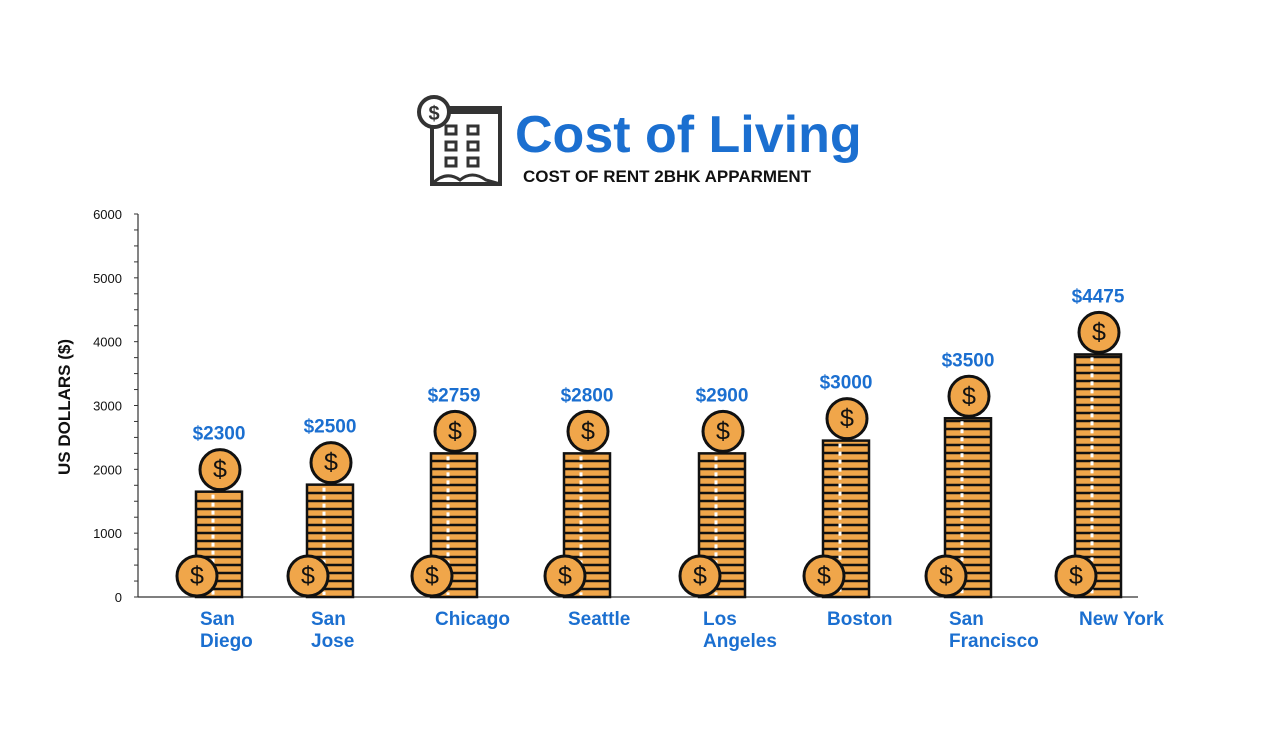 The image size is (1280, 729). I want to click on chart-subtitle: COST OF RENT 2BHK APPARMENT, so click(667, 176).